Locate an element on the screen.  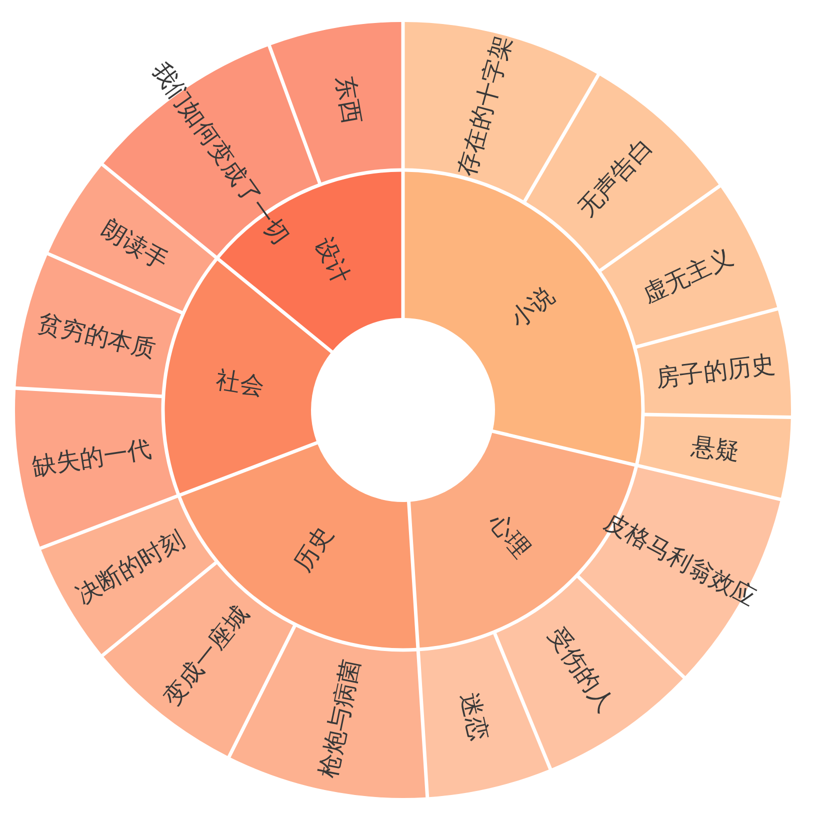
slice-label: 受伤的人 is located at coordinates (581, 670).